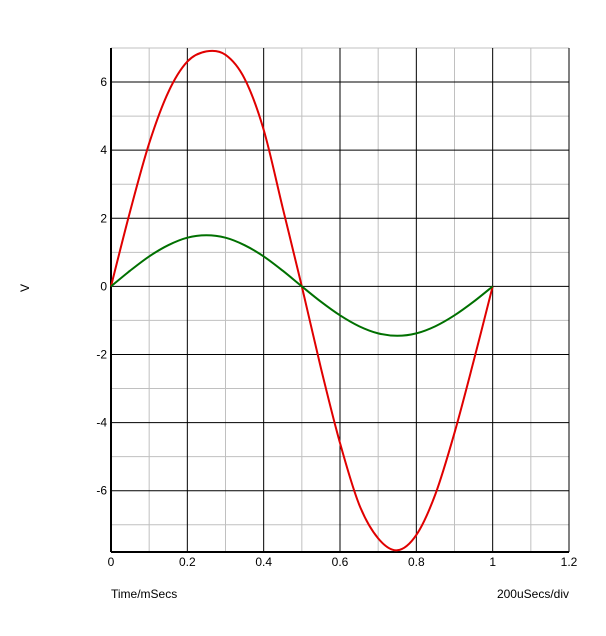 The image size is (606, 636). What do you see at coordinates (103, 286) in the screenshot?
I see `y-tick-label: 0` at bounding box center [103, 286].